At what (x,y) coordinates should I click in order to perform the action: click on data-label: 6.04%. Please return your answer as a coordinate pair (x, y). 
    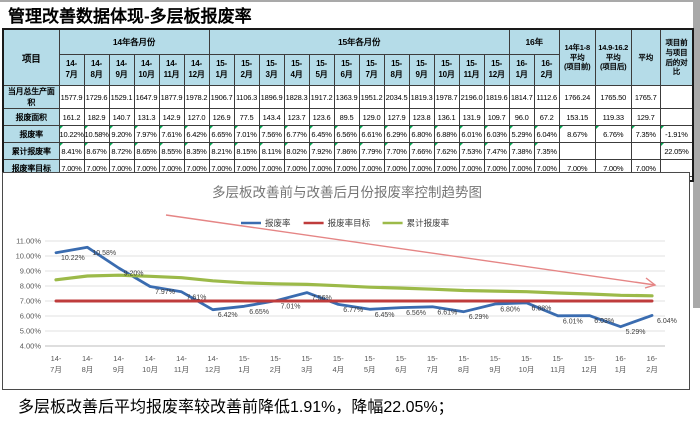
    Looking at the image, I should click on (667, 321).